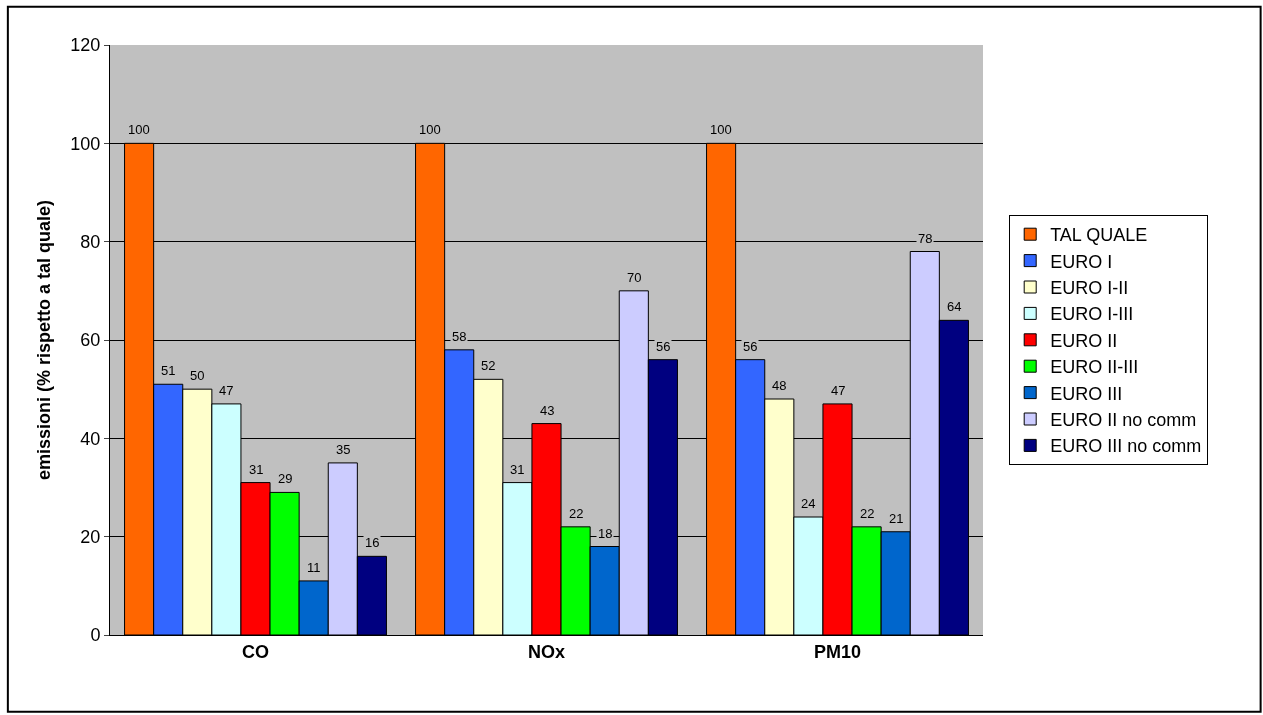 The height and width of the screenshot is (715, 1263). Describe the element at coordinates (343, 449) in the screenshot. I see `data-label: 35` at that location.